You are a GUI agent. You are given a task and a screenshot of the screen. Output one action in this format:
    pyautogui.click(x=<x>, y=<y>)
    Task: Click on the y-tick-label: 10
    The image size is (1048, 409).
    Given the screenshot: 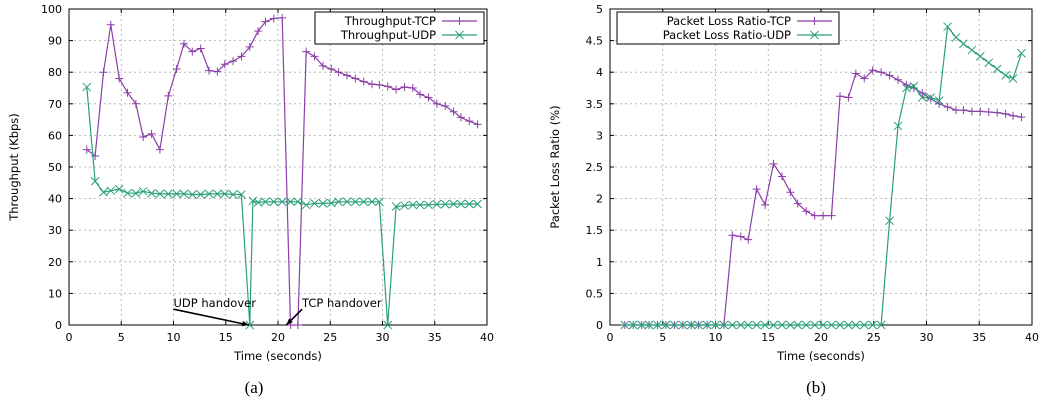 What is the action you would take?
    pyautogui.click(x=55, y=293)
    